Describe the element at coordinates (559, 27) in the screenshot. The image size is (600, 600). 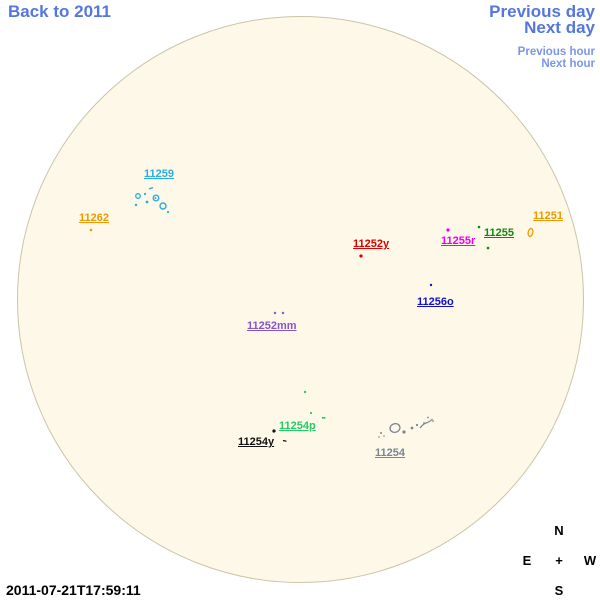
I see `next-day-link: Next day` at that location.